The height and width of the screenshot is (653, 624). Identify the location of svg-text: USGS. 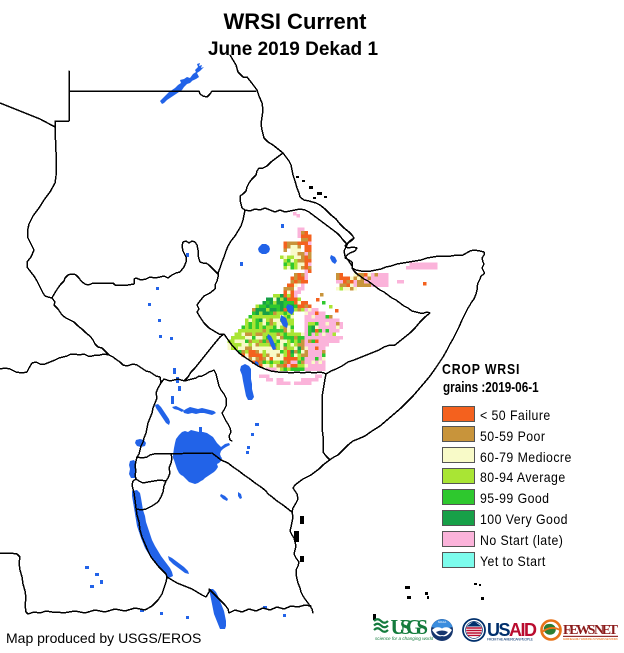
(410, 627).